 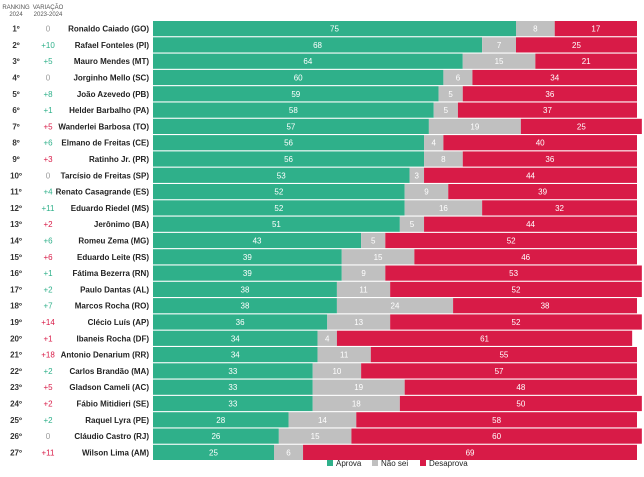 I want to click on data-label: 60, so click(x=298, y=78).